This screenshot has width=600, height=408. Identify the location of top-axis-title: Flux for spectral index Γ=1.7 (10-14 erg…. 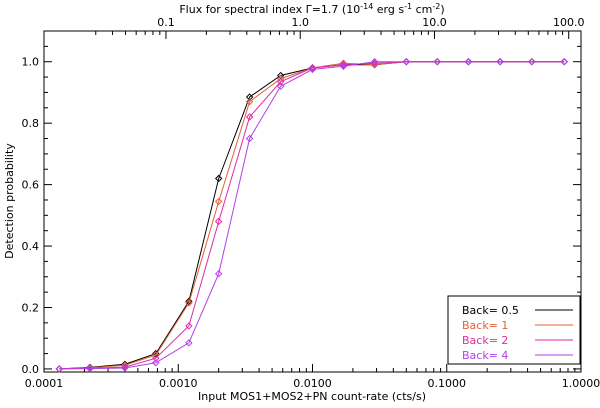
(311, 9).